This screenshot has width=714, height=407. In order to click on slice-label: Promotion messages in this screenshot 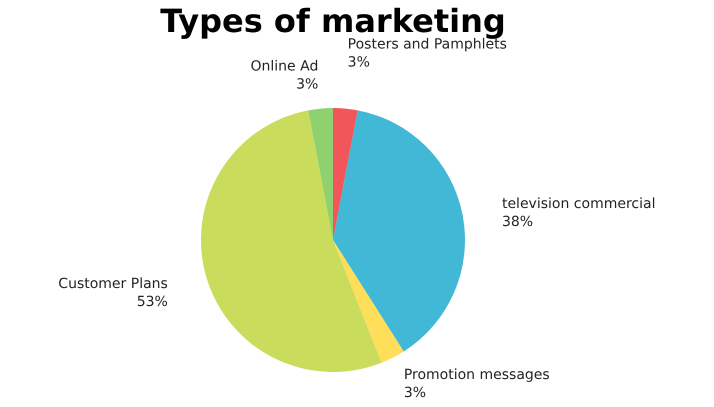, I will do `click(477, 374)`.